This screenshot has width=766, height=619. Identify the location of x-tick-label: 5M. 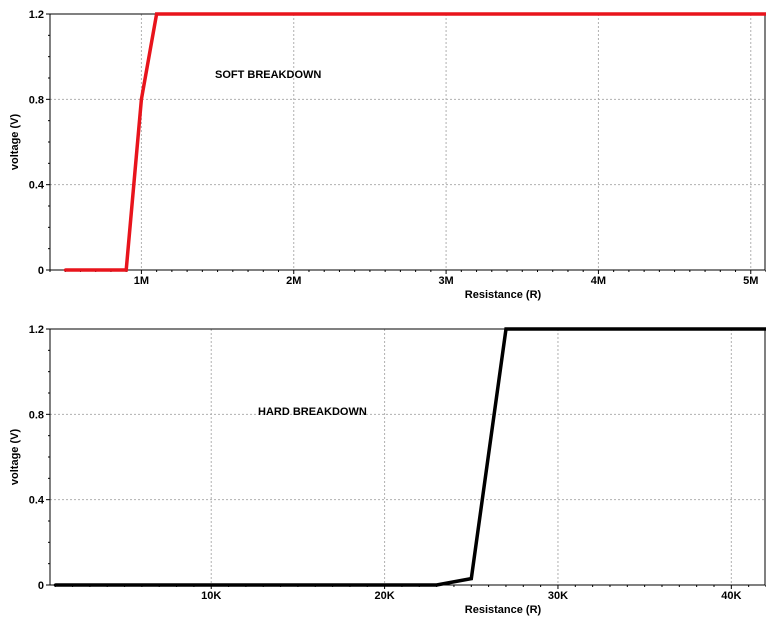
(750, 281).